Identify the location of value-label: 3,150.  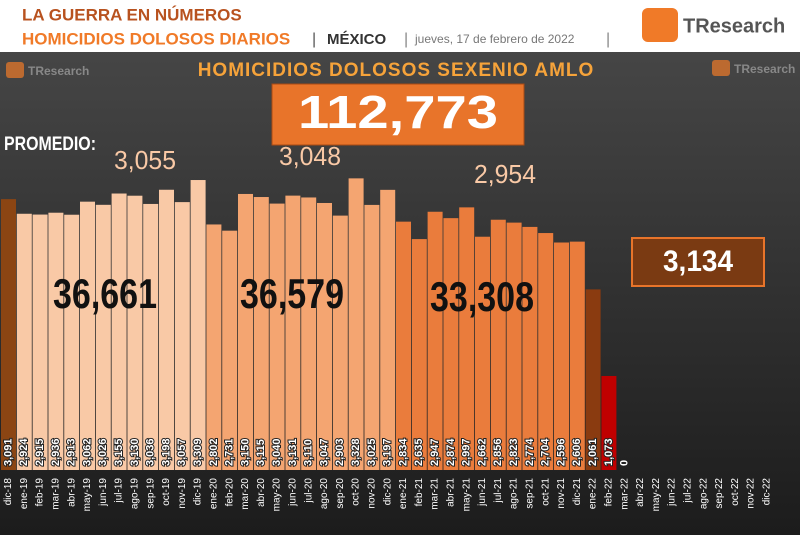
(245, 452).